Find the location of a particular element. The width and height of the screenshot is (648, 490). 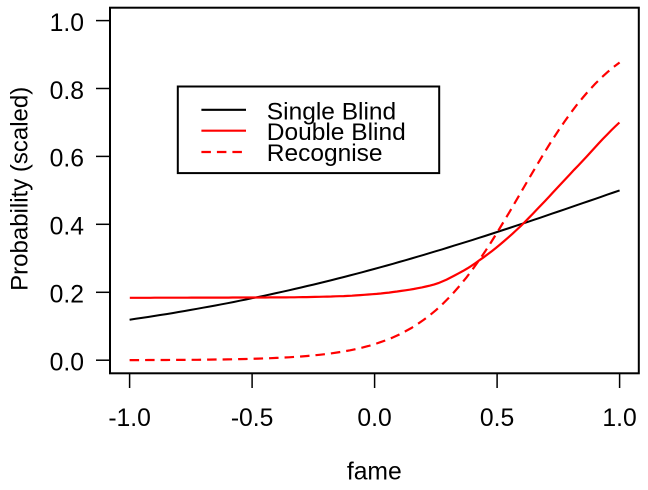

svg-text: -1.0 is located at coordinates (129, 418).